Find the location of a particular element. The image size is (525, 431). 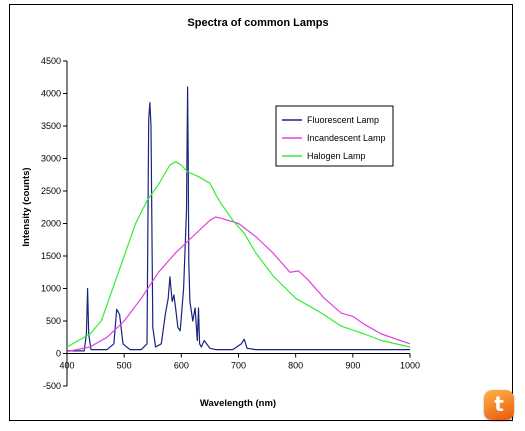

y-axis-title: Intensity (counts) is located at coordinates (26, 206).